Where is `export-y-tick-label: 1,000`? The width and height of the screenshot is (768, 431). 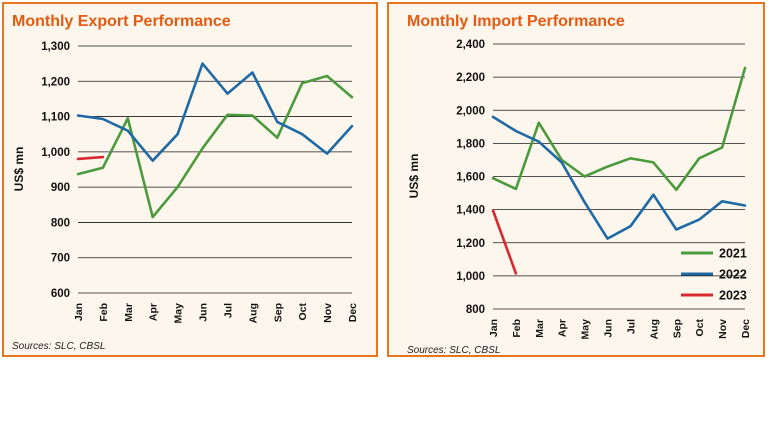 export-y-tick-label: 1,000 is located at coordinates (55, 153).